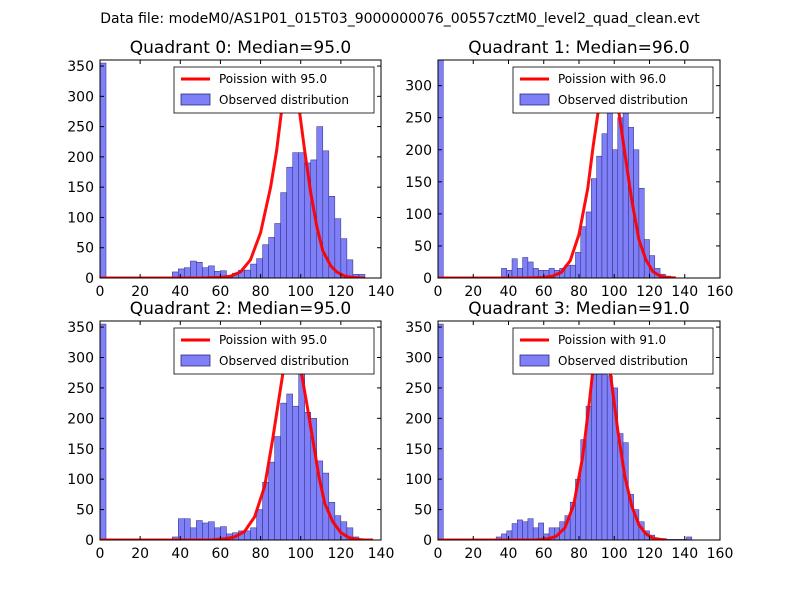 The width and height of the screenshot is (800, 600). I want to click on y-tick-label: 300, so click(80, 97).